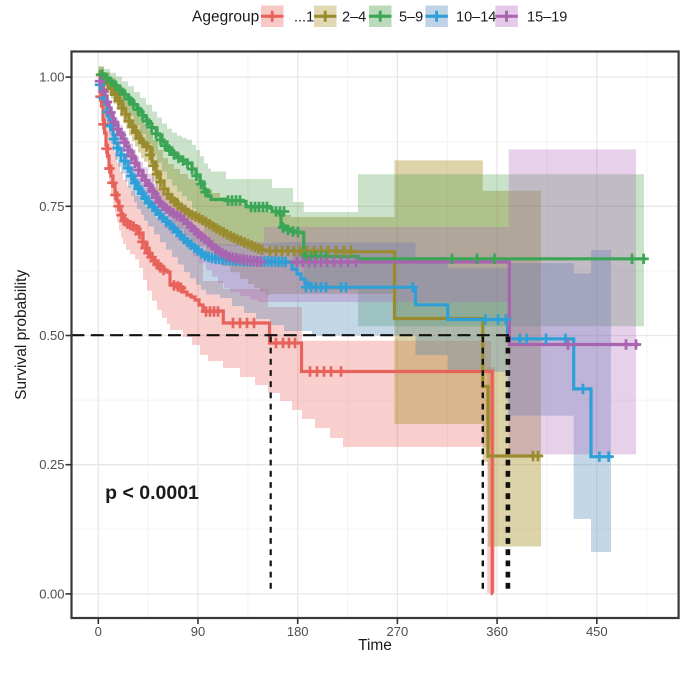  What do you see at coordinates (304, 18) in the screenshot?
I see `svg-text: ...1` at bounding box center [304, 18].